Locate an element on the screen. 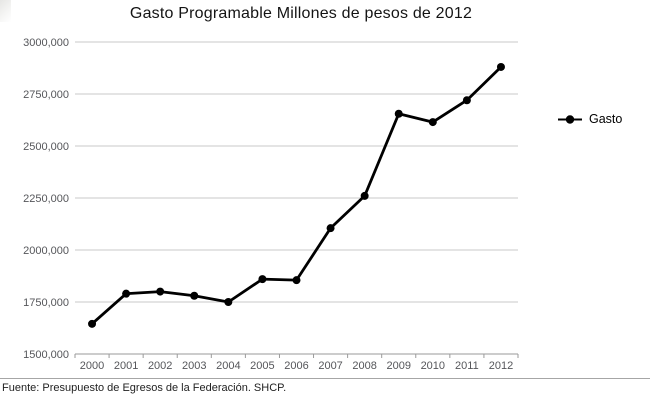 This screenshot has width=650, height=405. y-axis-label: 2250,000 is located at coordinates (46, 199).